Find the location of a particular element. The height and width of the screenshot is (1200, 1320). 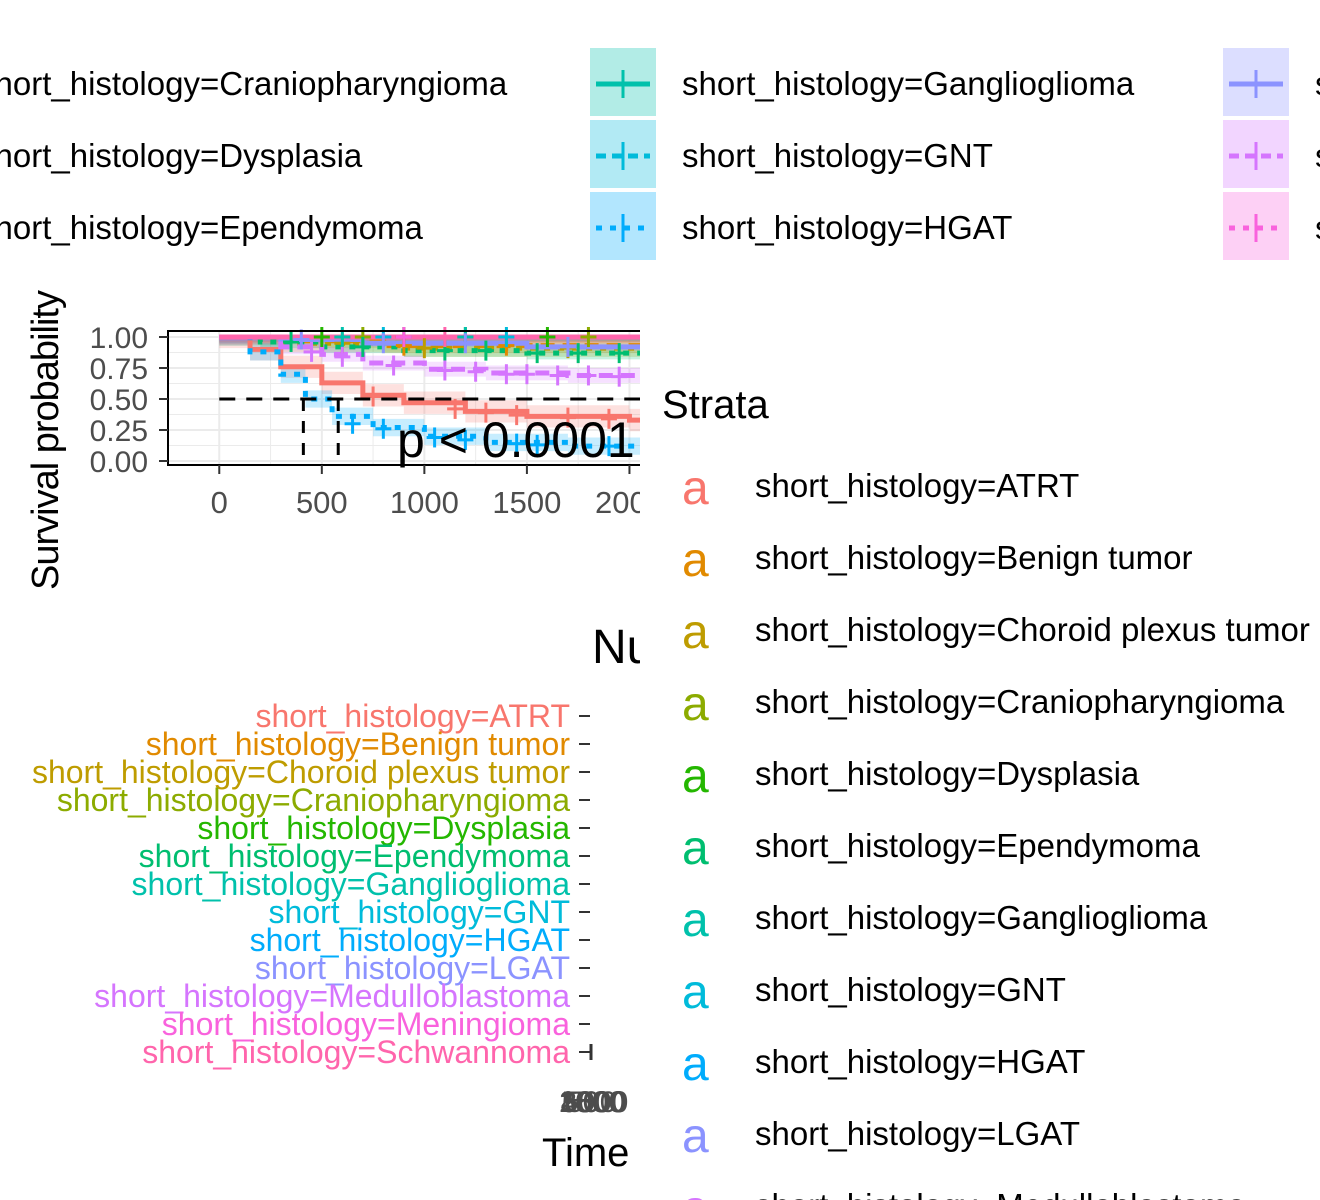

risk-x-tick-label: 3500 is located at coordinates (593, 1102).